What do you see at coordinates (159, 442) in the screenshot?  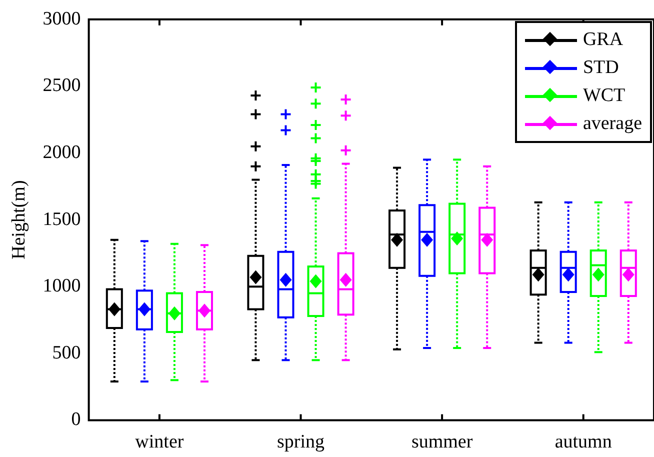 I see `x-tick-label: winter` at bounding box center [159, 442].